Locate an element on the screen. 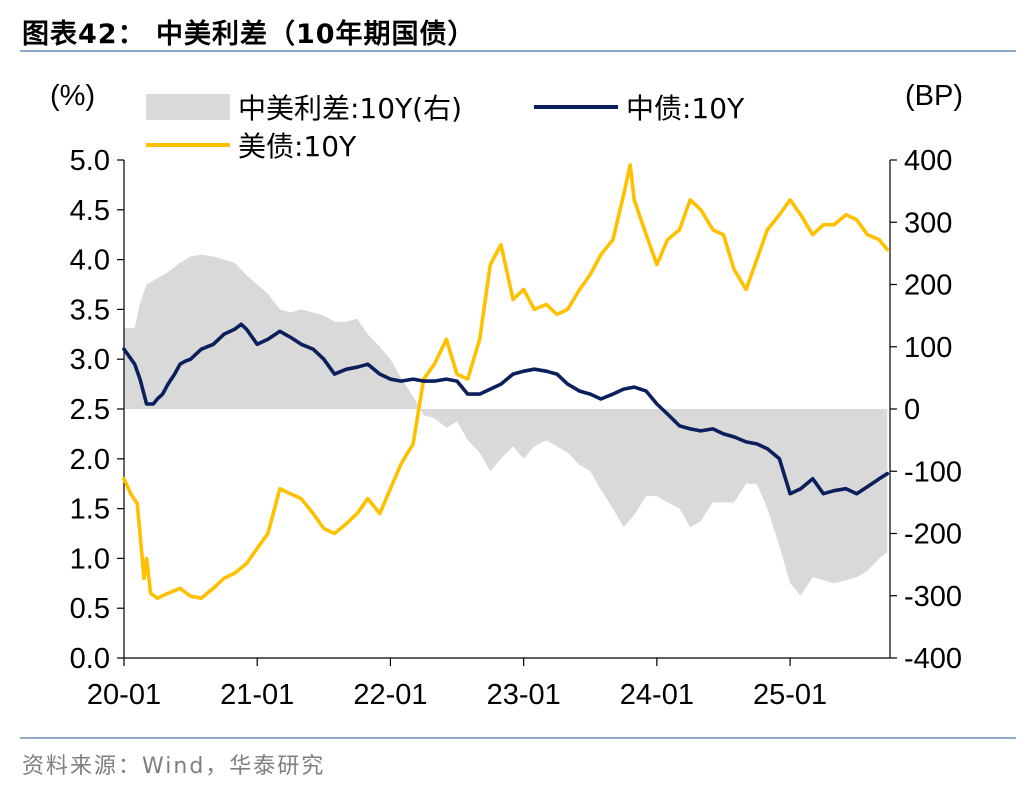 The width and height of the screenshot is (1036, 792). left-axis-tick-label: 1.0 is located at coordinates (90, 559).